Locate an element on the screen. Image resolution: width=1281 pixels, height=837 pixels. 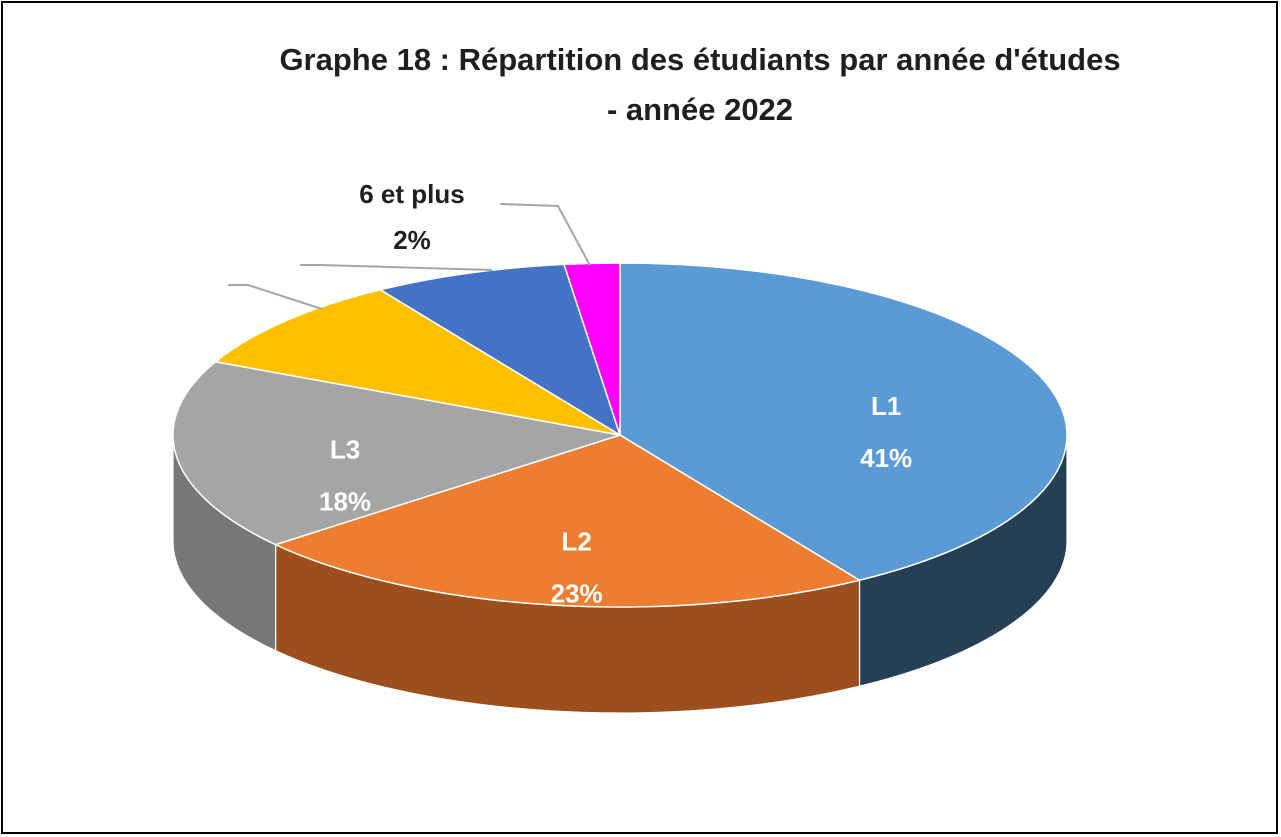
slice-percent: 18% is located at coordinates (345, 501).